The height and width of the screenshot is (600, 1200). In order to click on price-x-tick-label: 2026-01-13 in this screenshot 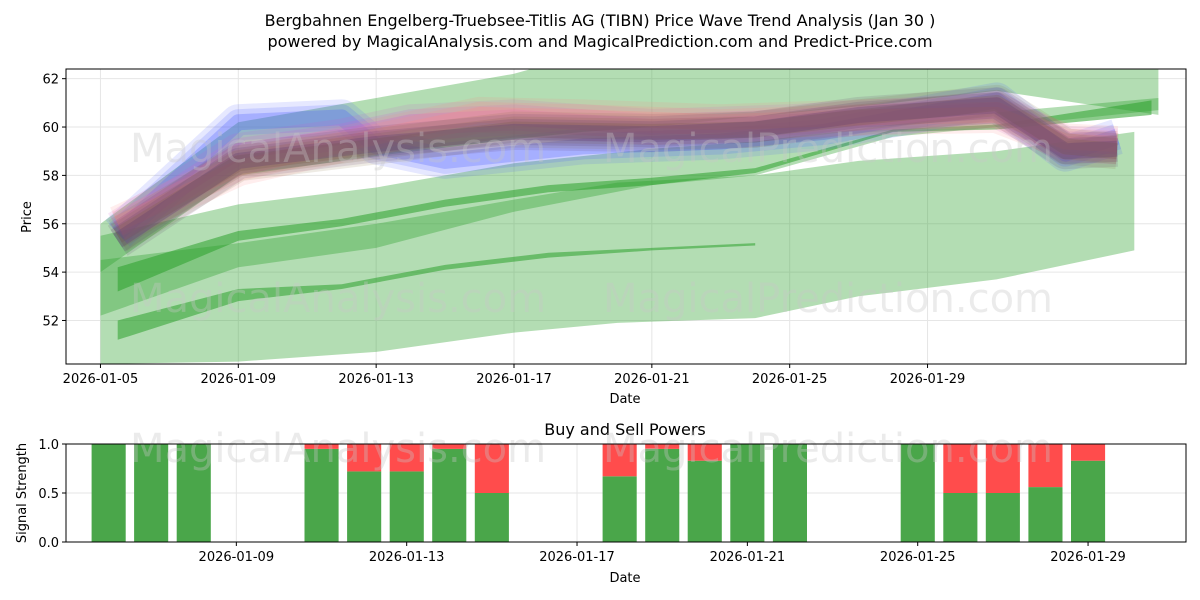, I will do `click(376, 379)`.